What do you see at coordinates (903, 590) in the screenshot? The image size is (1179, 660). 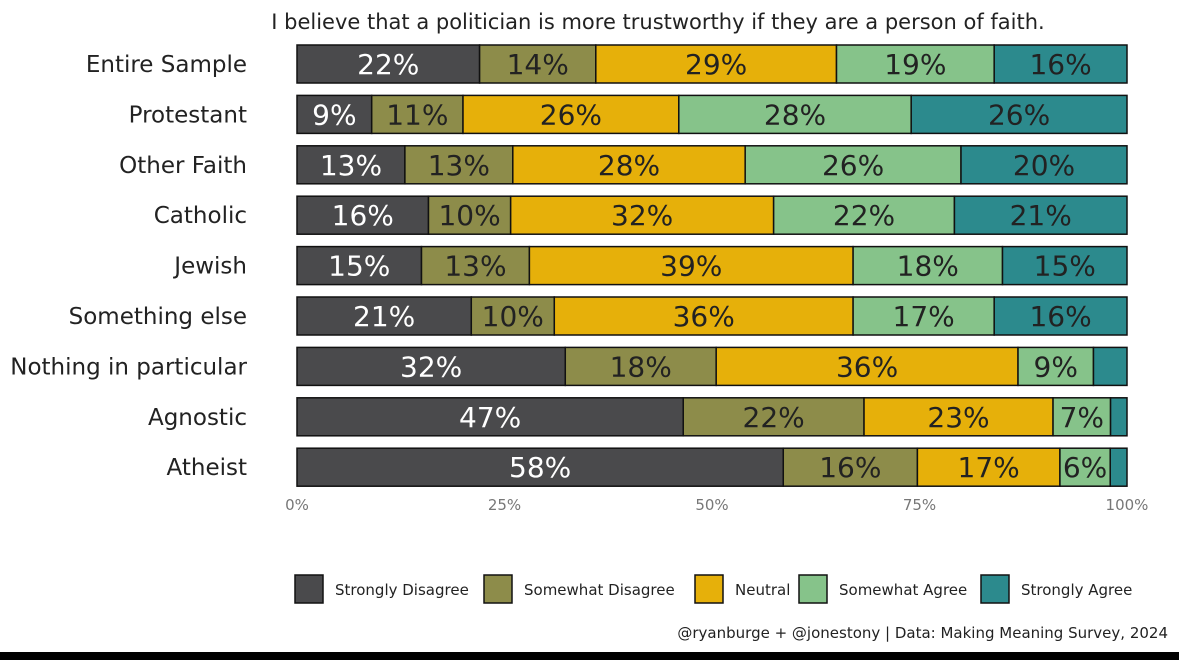 I see `legend-label: Somewhat Agree` at bounding box center [903, 590].